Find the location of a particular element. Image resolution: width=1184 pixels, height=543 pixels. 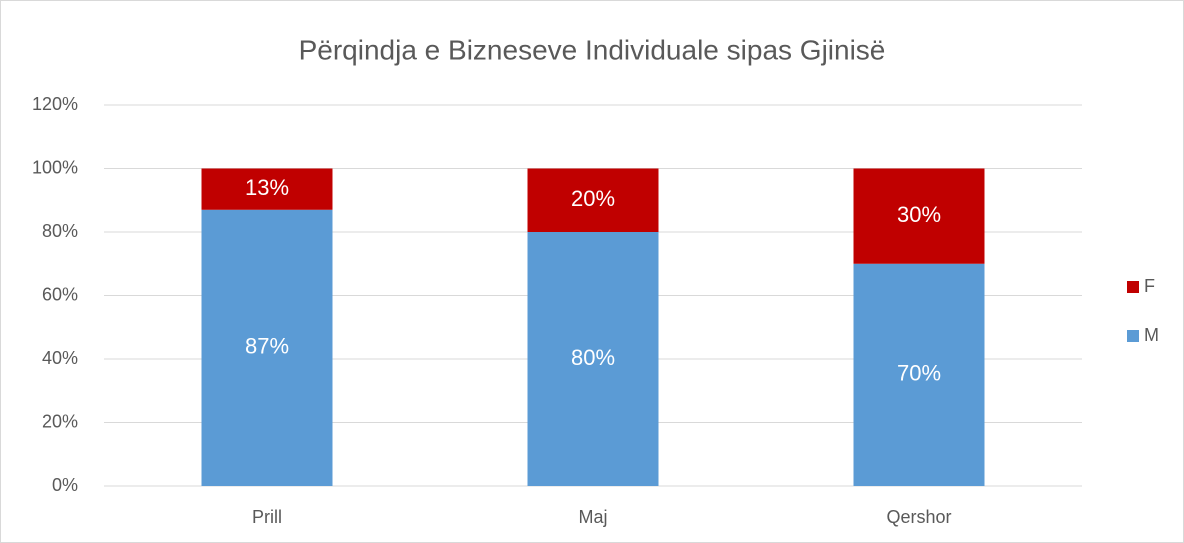

y-tick-label: 20% is located at coordinates (60, 421).